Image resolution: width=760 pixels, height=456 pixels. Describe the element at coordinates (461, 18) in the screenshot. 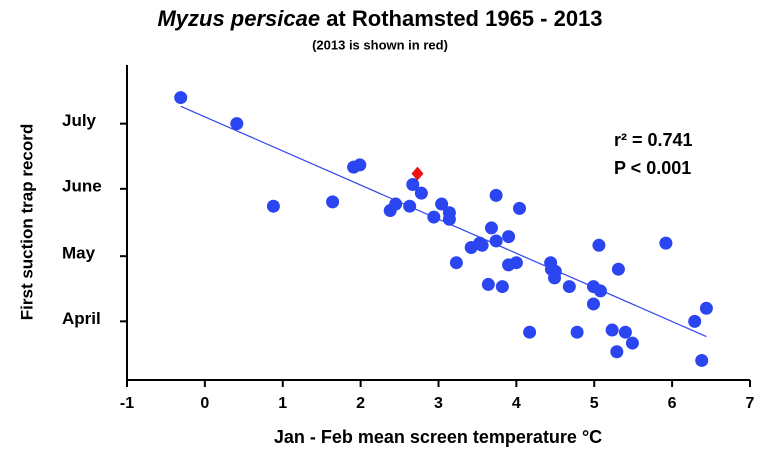

I see `title-rest: at Rothamsted 1965 - 2013` at that location.